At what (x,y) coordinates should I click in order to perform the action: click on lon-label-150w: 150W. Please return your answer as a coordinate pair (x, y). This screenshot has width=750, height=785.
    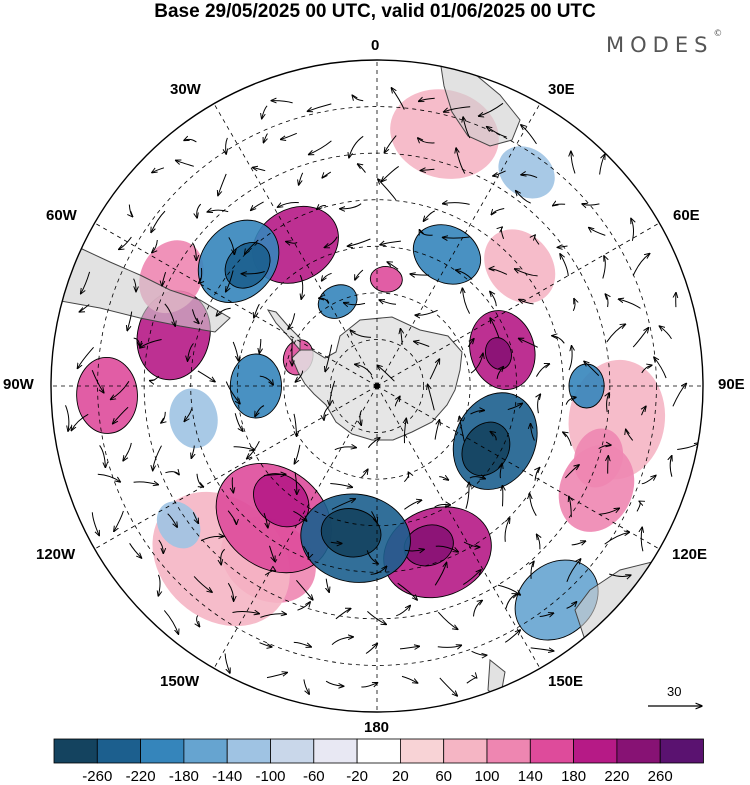
    Looking at the image, I should click on (179, 681).